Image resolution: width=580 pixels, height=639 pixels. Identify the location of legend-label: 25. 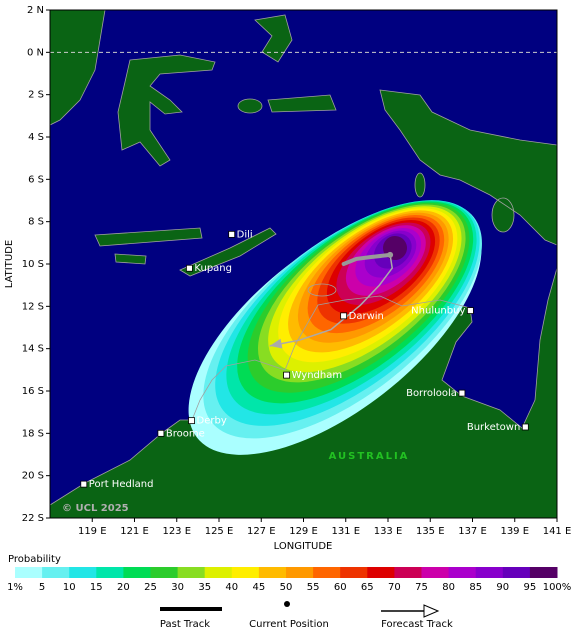
(150, 587).